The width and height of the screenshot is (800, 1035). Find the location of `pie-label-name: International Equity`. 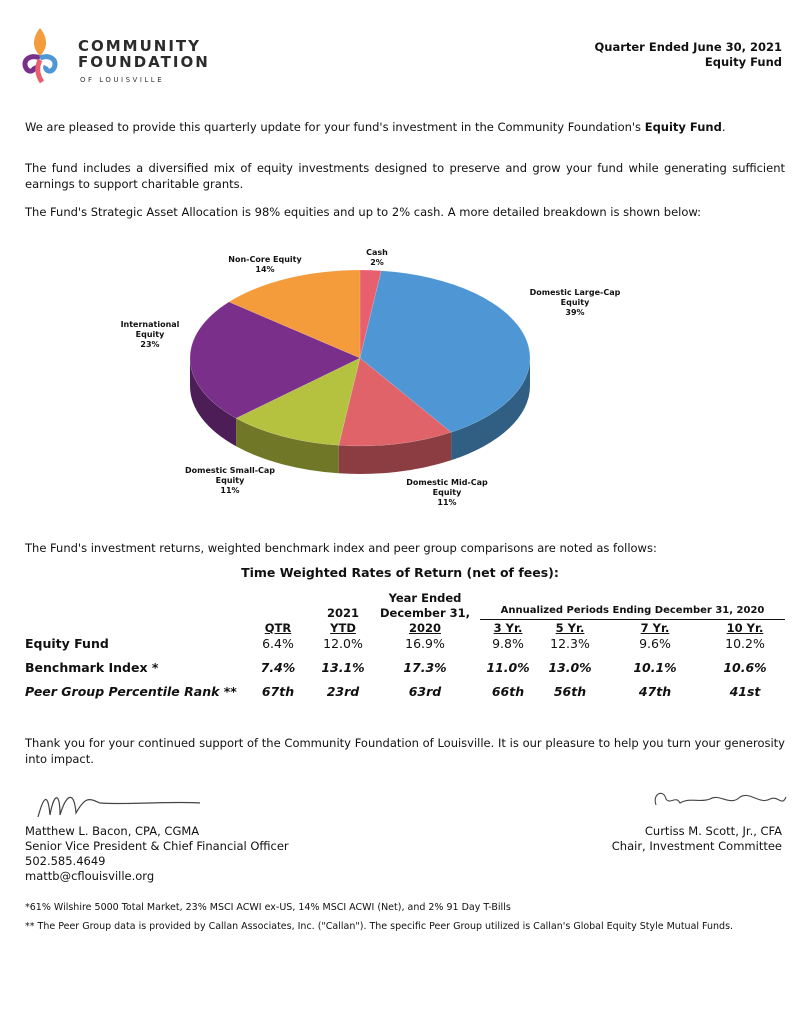

pie-label-name: International Equity is located at coordinates (150, 329).